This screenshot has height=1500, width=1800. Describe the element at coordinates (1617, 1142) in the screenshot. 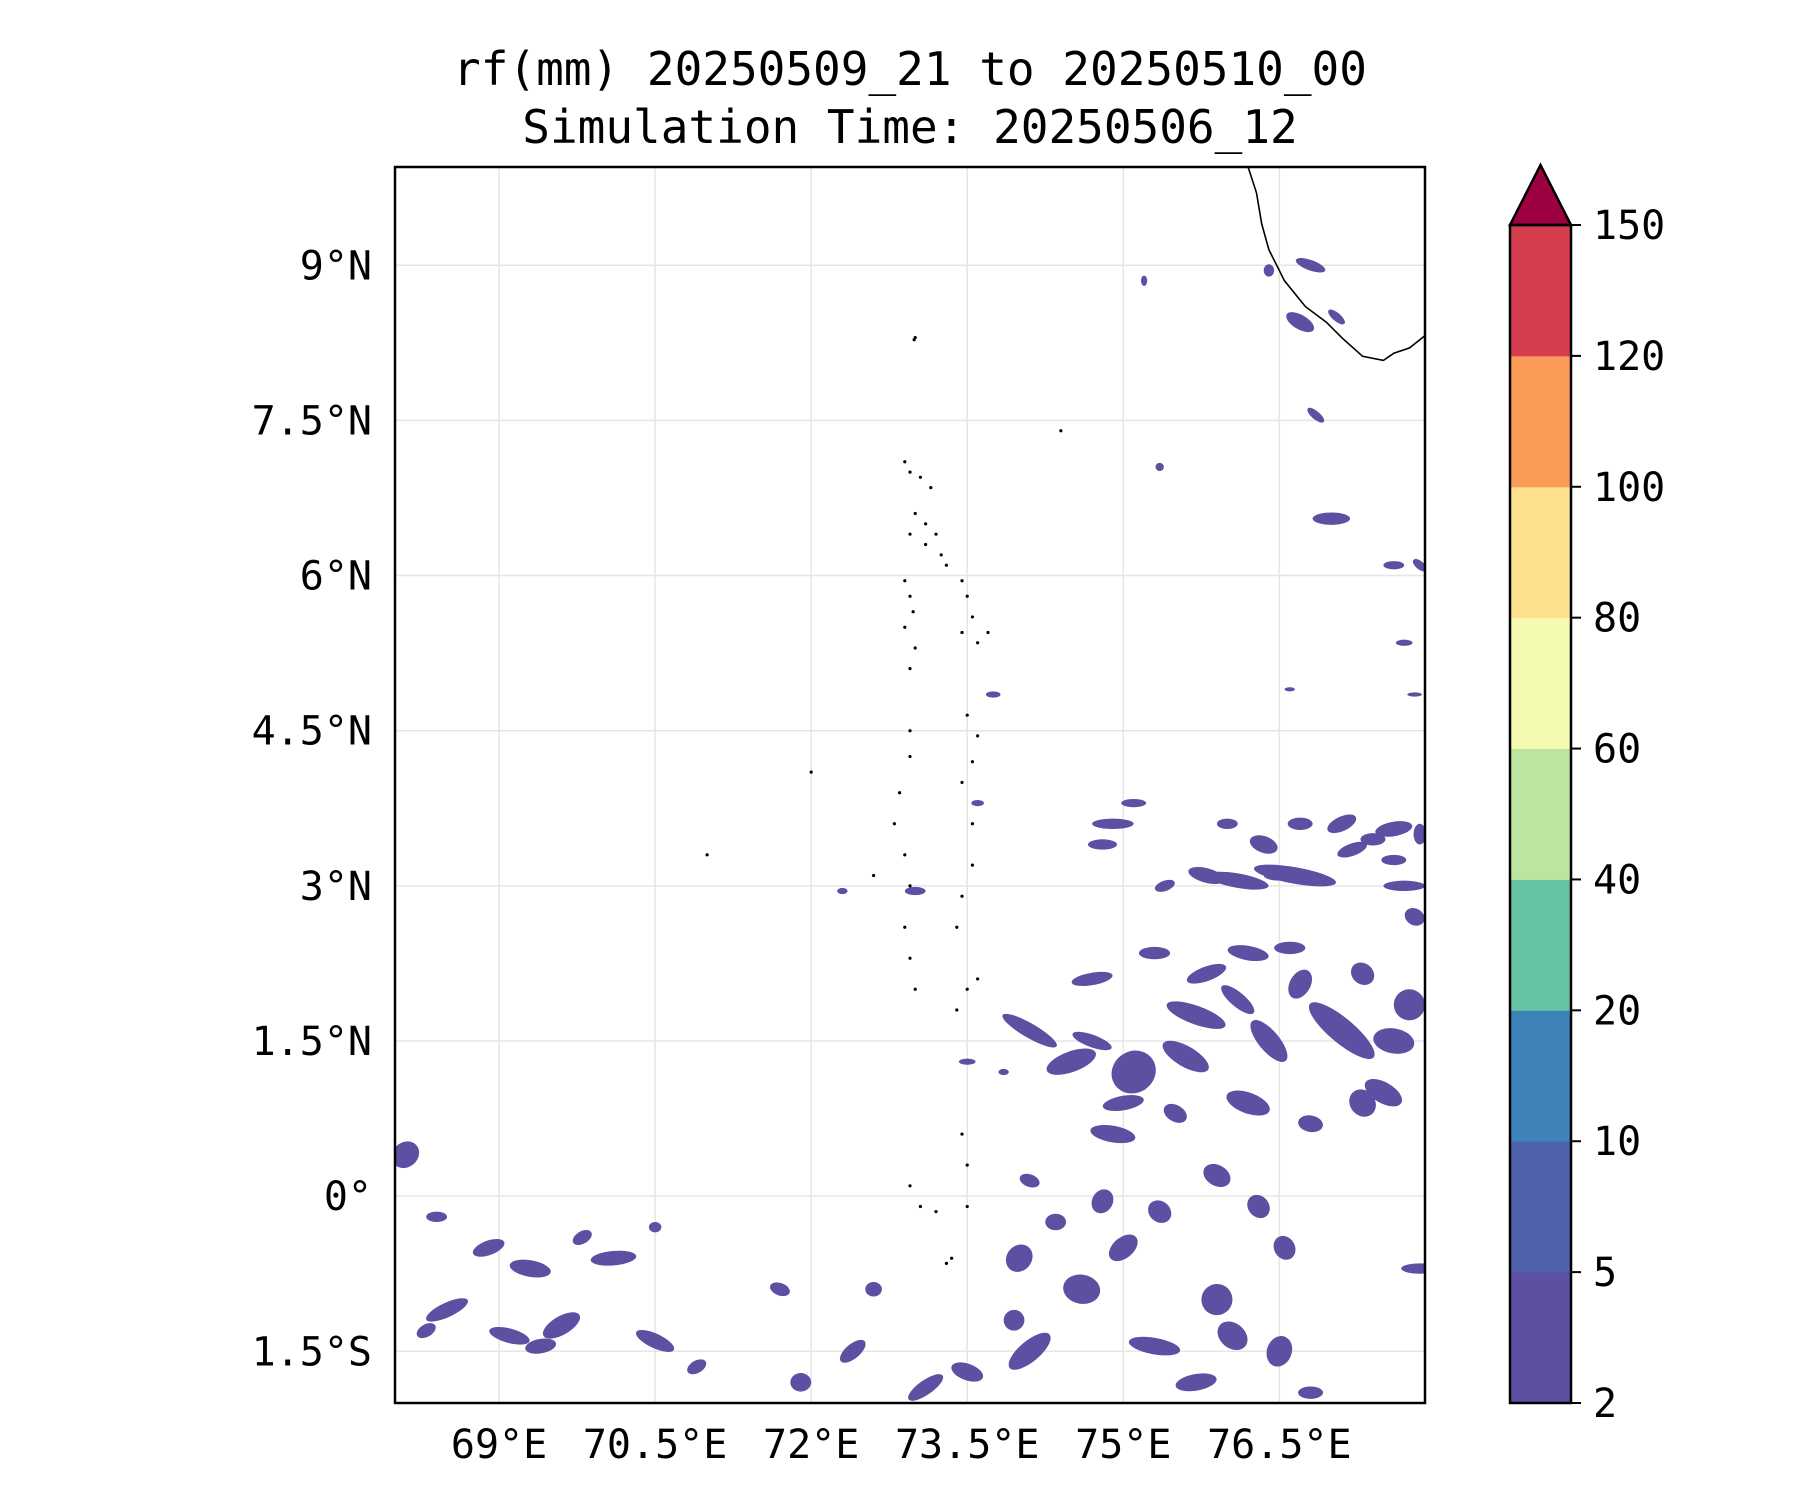

I see `colorbar-label: 10` at that location.